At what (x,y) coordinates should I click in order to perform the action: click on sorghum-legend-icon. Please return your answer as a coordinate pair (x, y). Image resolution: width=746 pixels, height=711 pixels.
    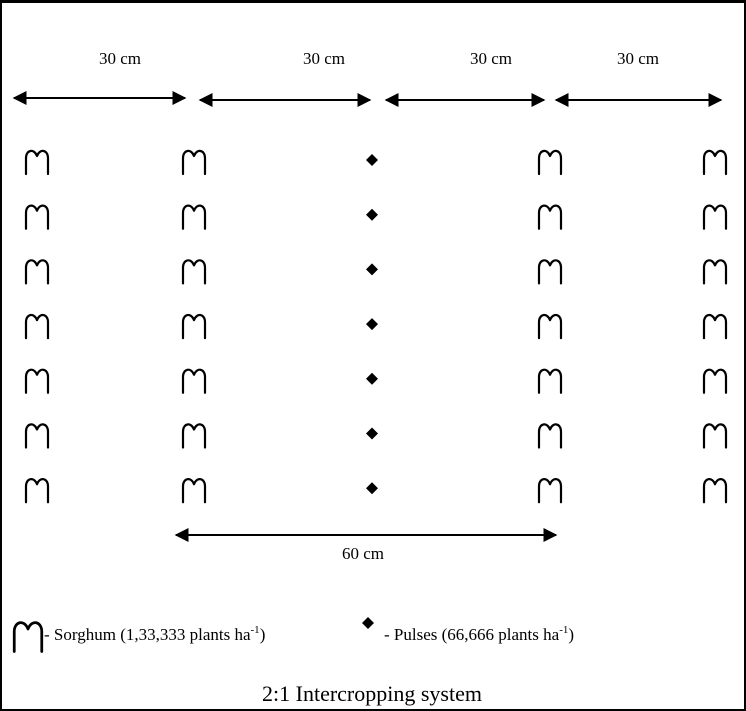
    Looking at the image, I should click on (28, 637).